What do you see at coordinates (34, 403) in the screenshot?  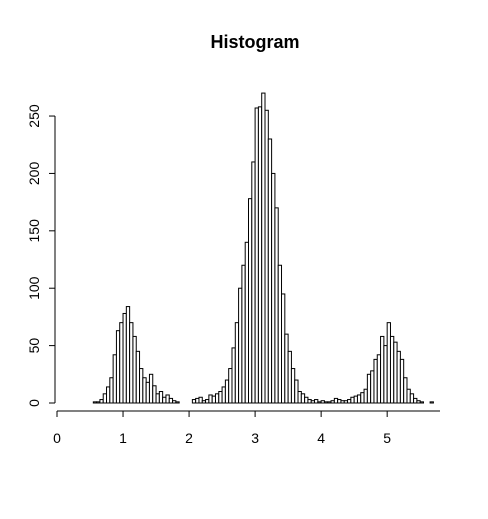 I see `y-tick-label: 0` at bounding box center [34, 403].